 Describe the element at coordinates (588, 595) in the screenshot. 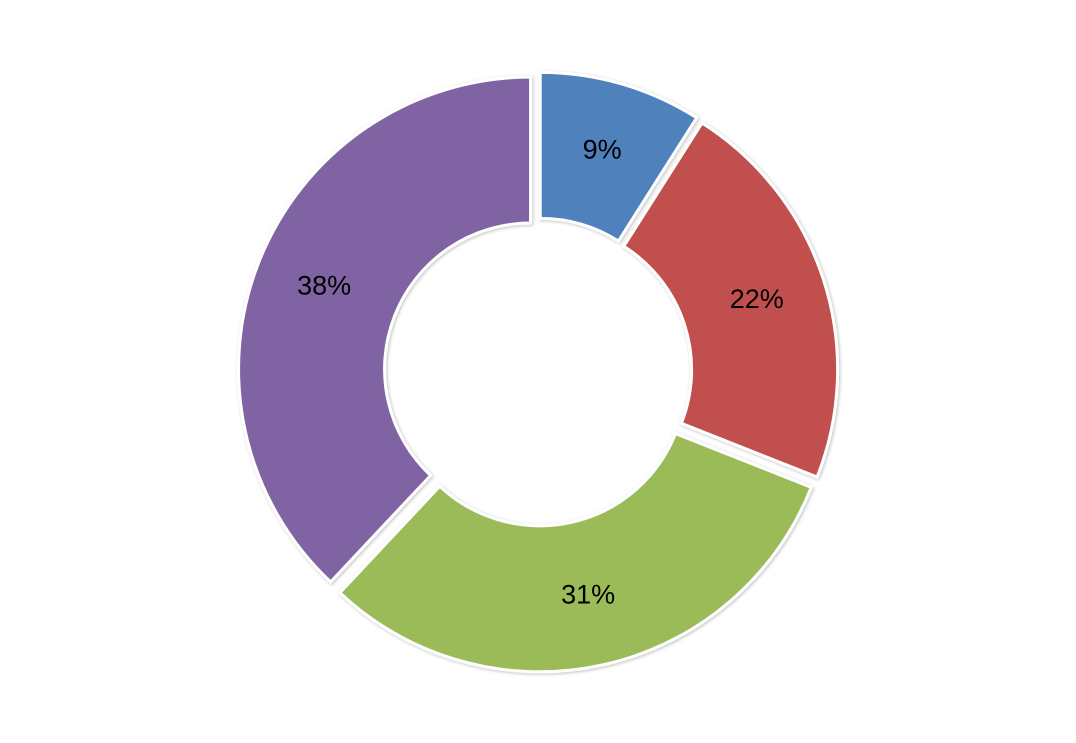

I see `data-label: 31%` at that location.